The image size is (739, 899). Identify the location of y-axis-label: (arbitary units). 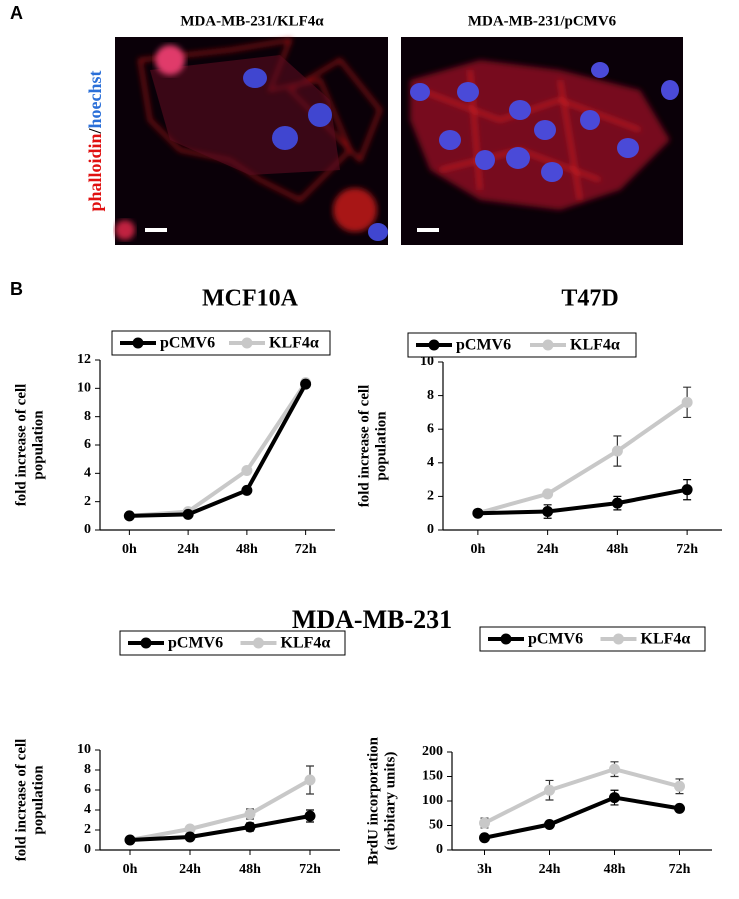
(390, 801).